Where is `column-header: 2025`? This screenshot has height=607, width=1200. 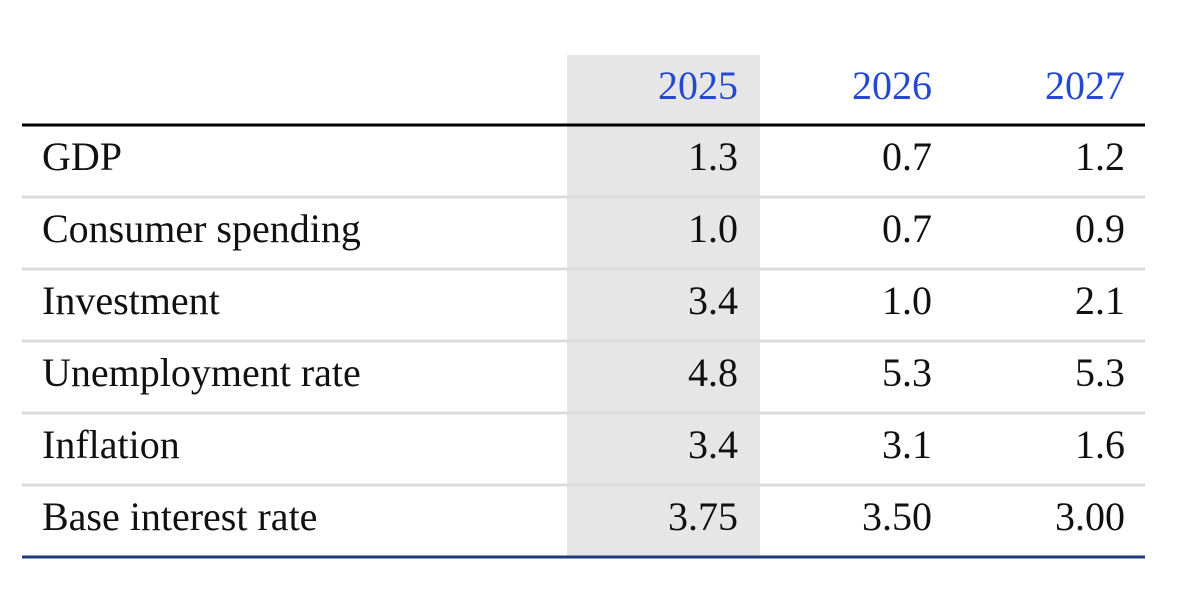
column-header: 2025 is located at coordinates (698, 85).